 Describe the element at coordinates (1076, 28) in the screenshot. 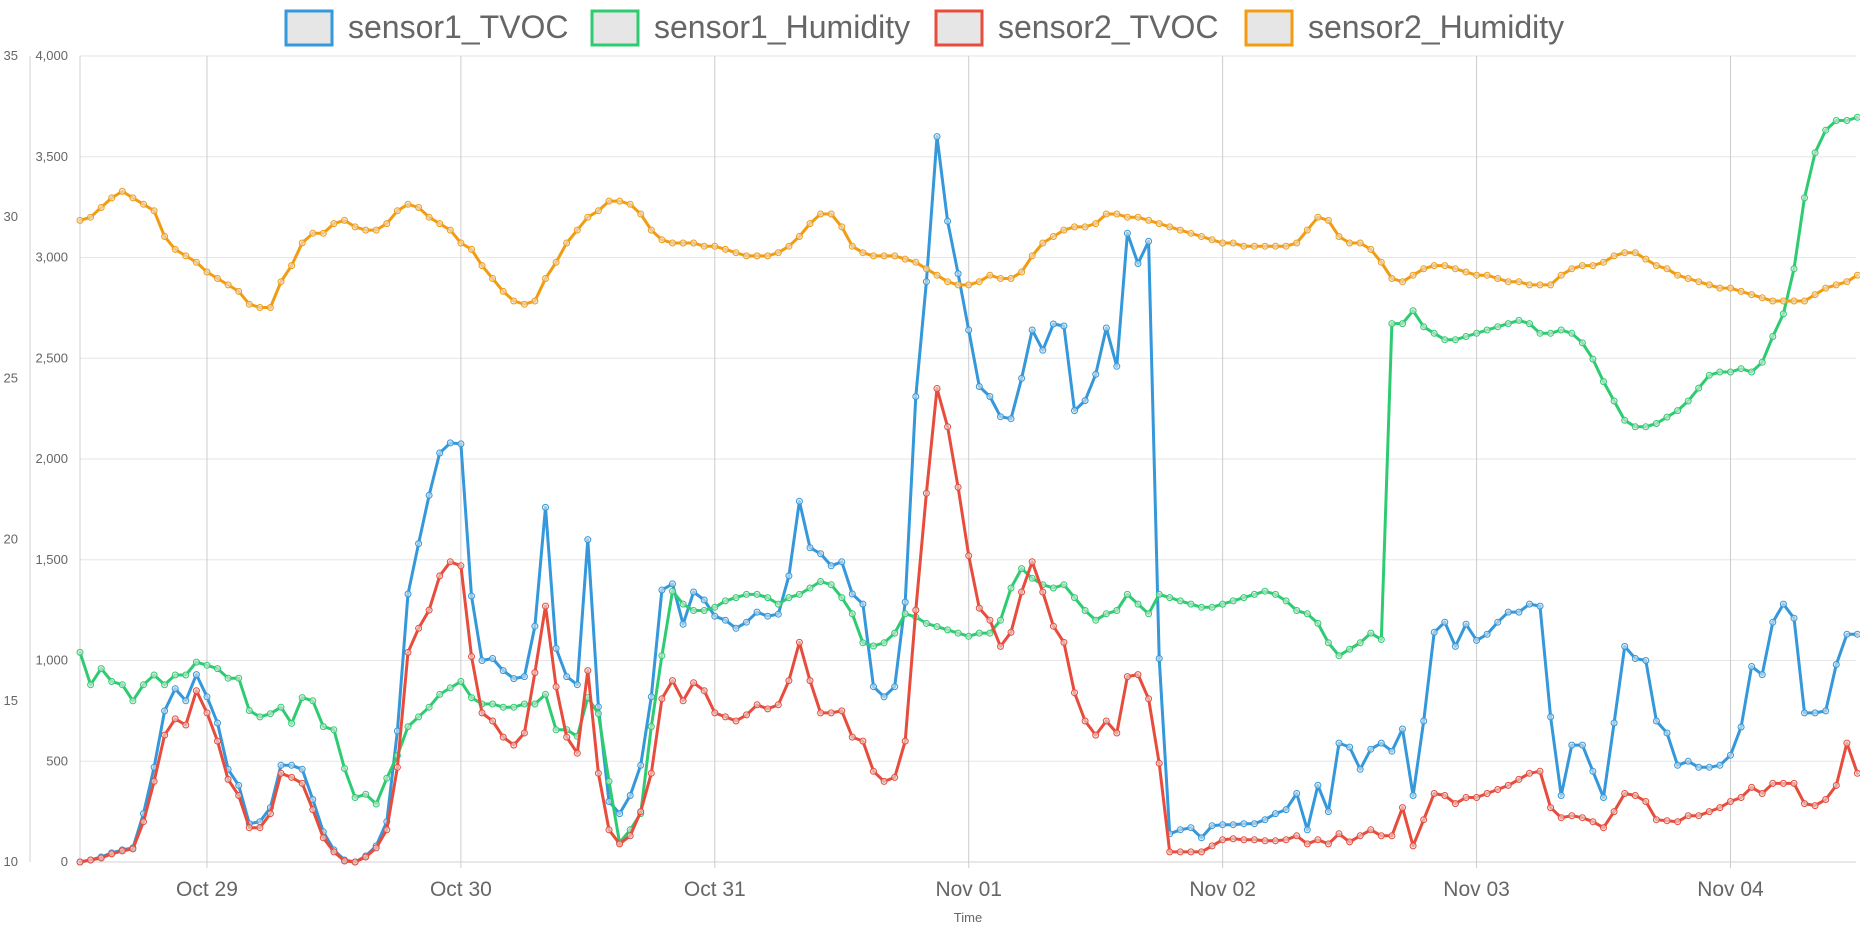

I see `legend-item-sensor2_TVOC: sensor2_TVOC` at that location.